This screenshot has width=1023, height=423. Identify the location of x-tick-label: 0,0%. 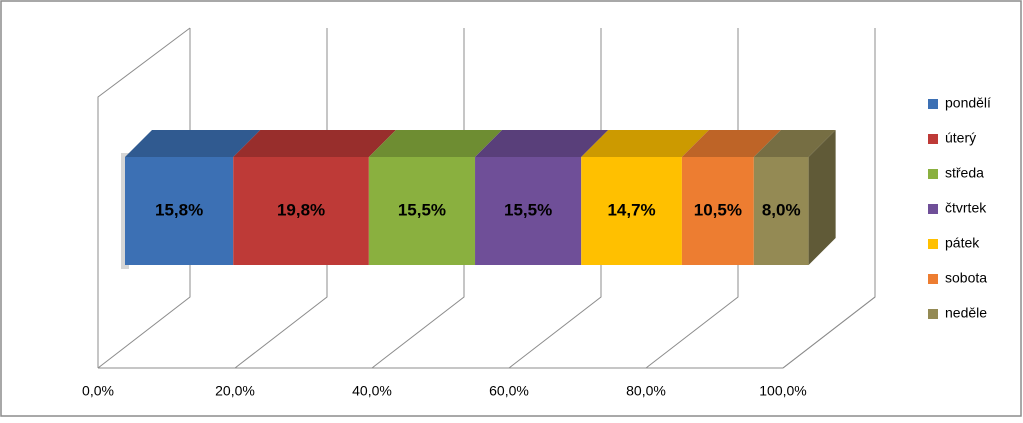
(98, 391).